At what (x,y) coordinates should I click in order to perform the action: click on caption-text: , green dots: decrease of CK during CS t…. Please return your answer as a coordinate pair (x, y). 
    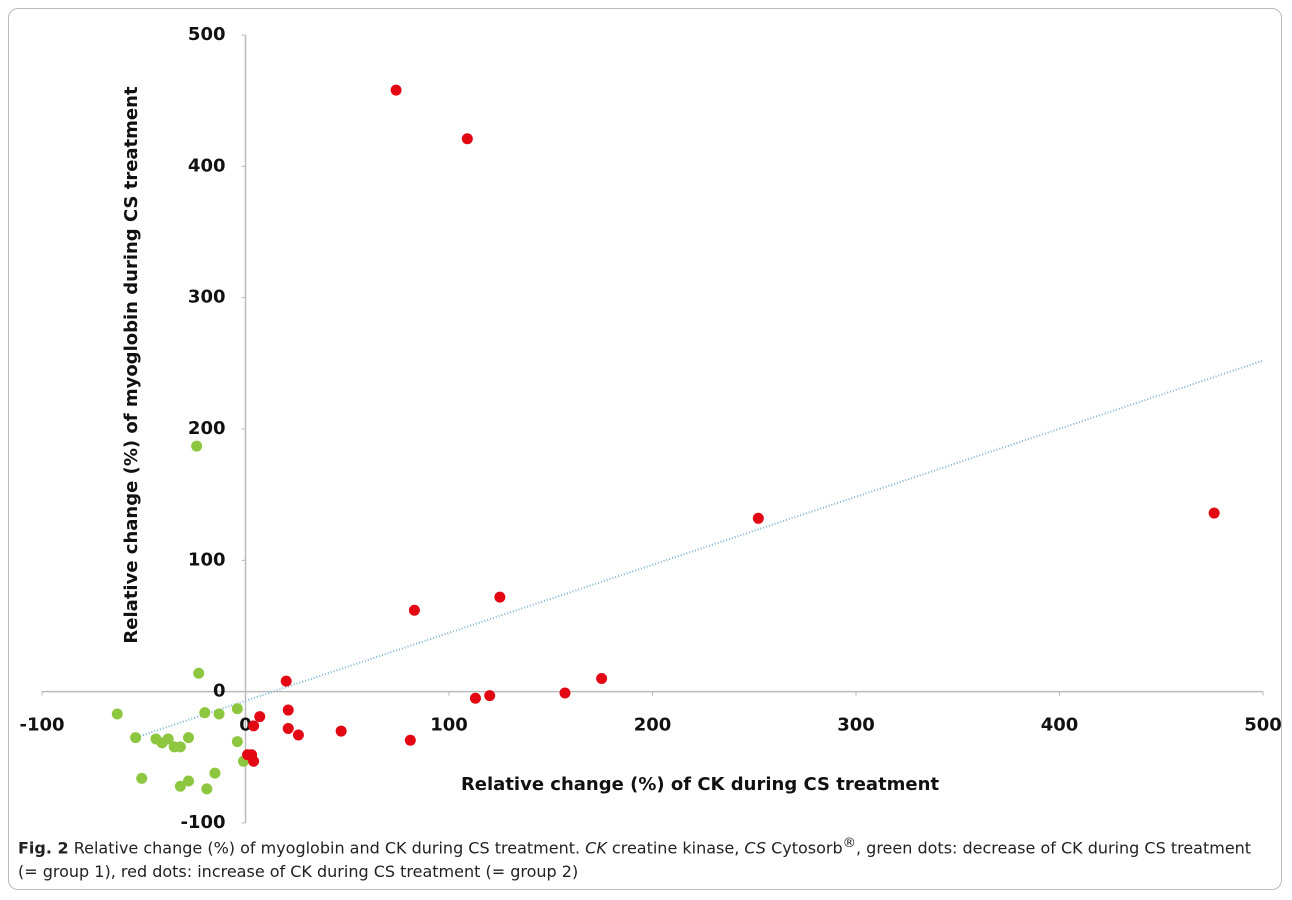
    Looking at the image, I should click on (635, 860).